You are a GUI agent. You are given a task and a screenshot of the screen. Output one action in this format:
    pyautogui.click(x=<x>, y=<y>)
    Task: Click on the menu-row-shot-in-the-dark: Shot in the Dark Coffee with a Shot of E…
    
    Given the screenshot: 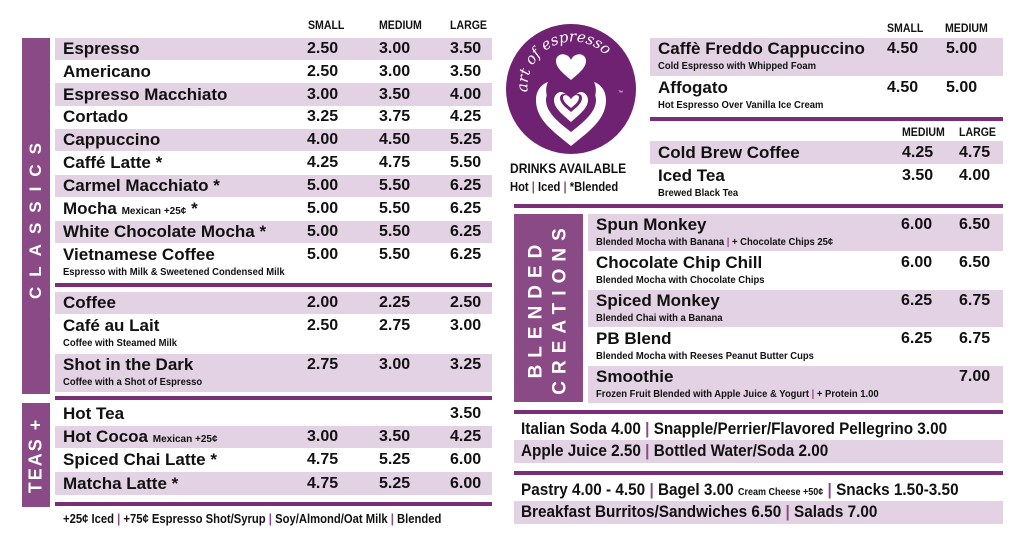 What is the action you would take?
    pyautogui.click(x=273, y=373)
    